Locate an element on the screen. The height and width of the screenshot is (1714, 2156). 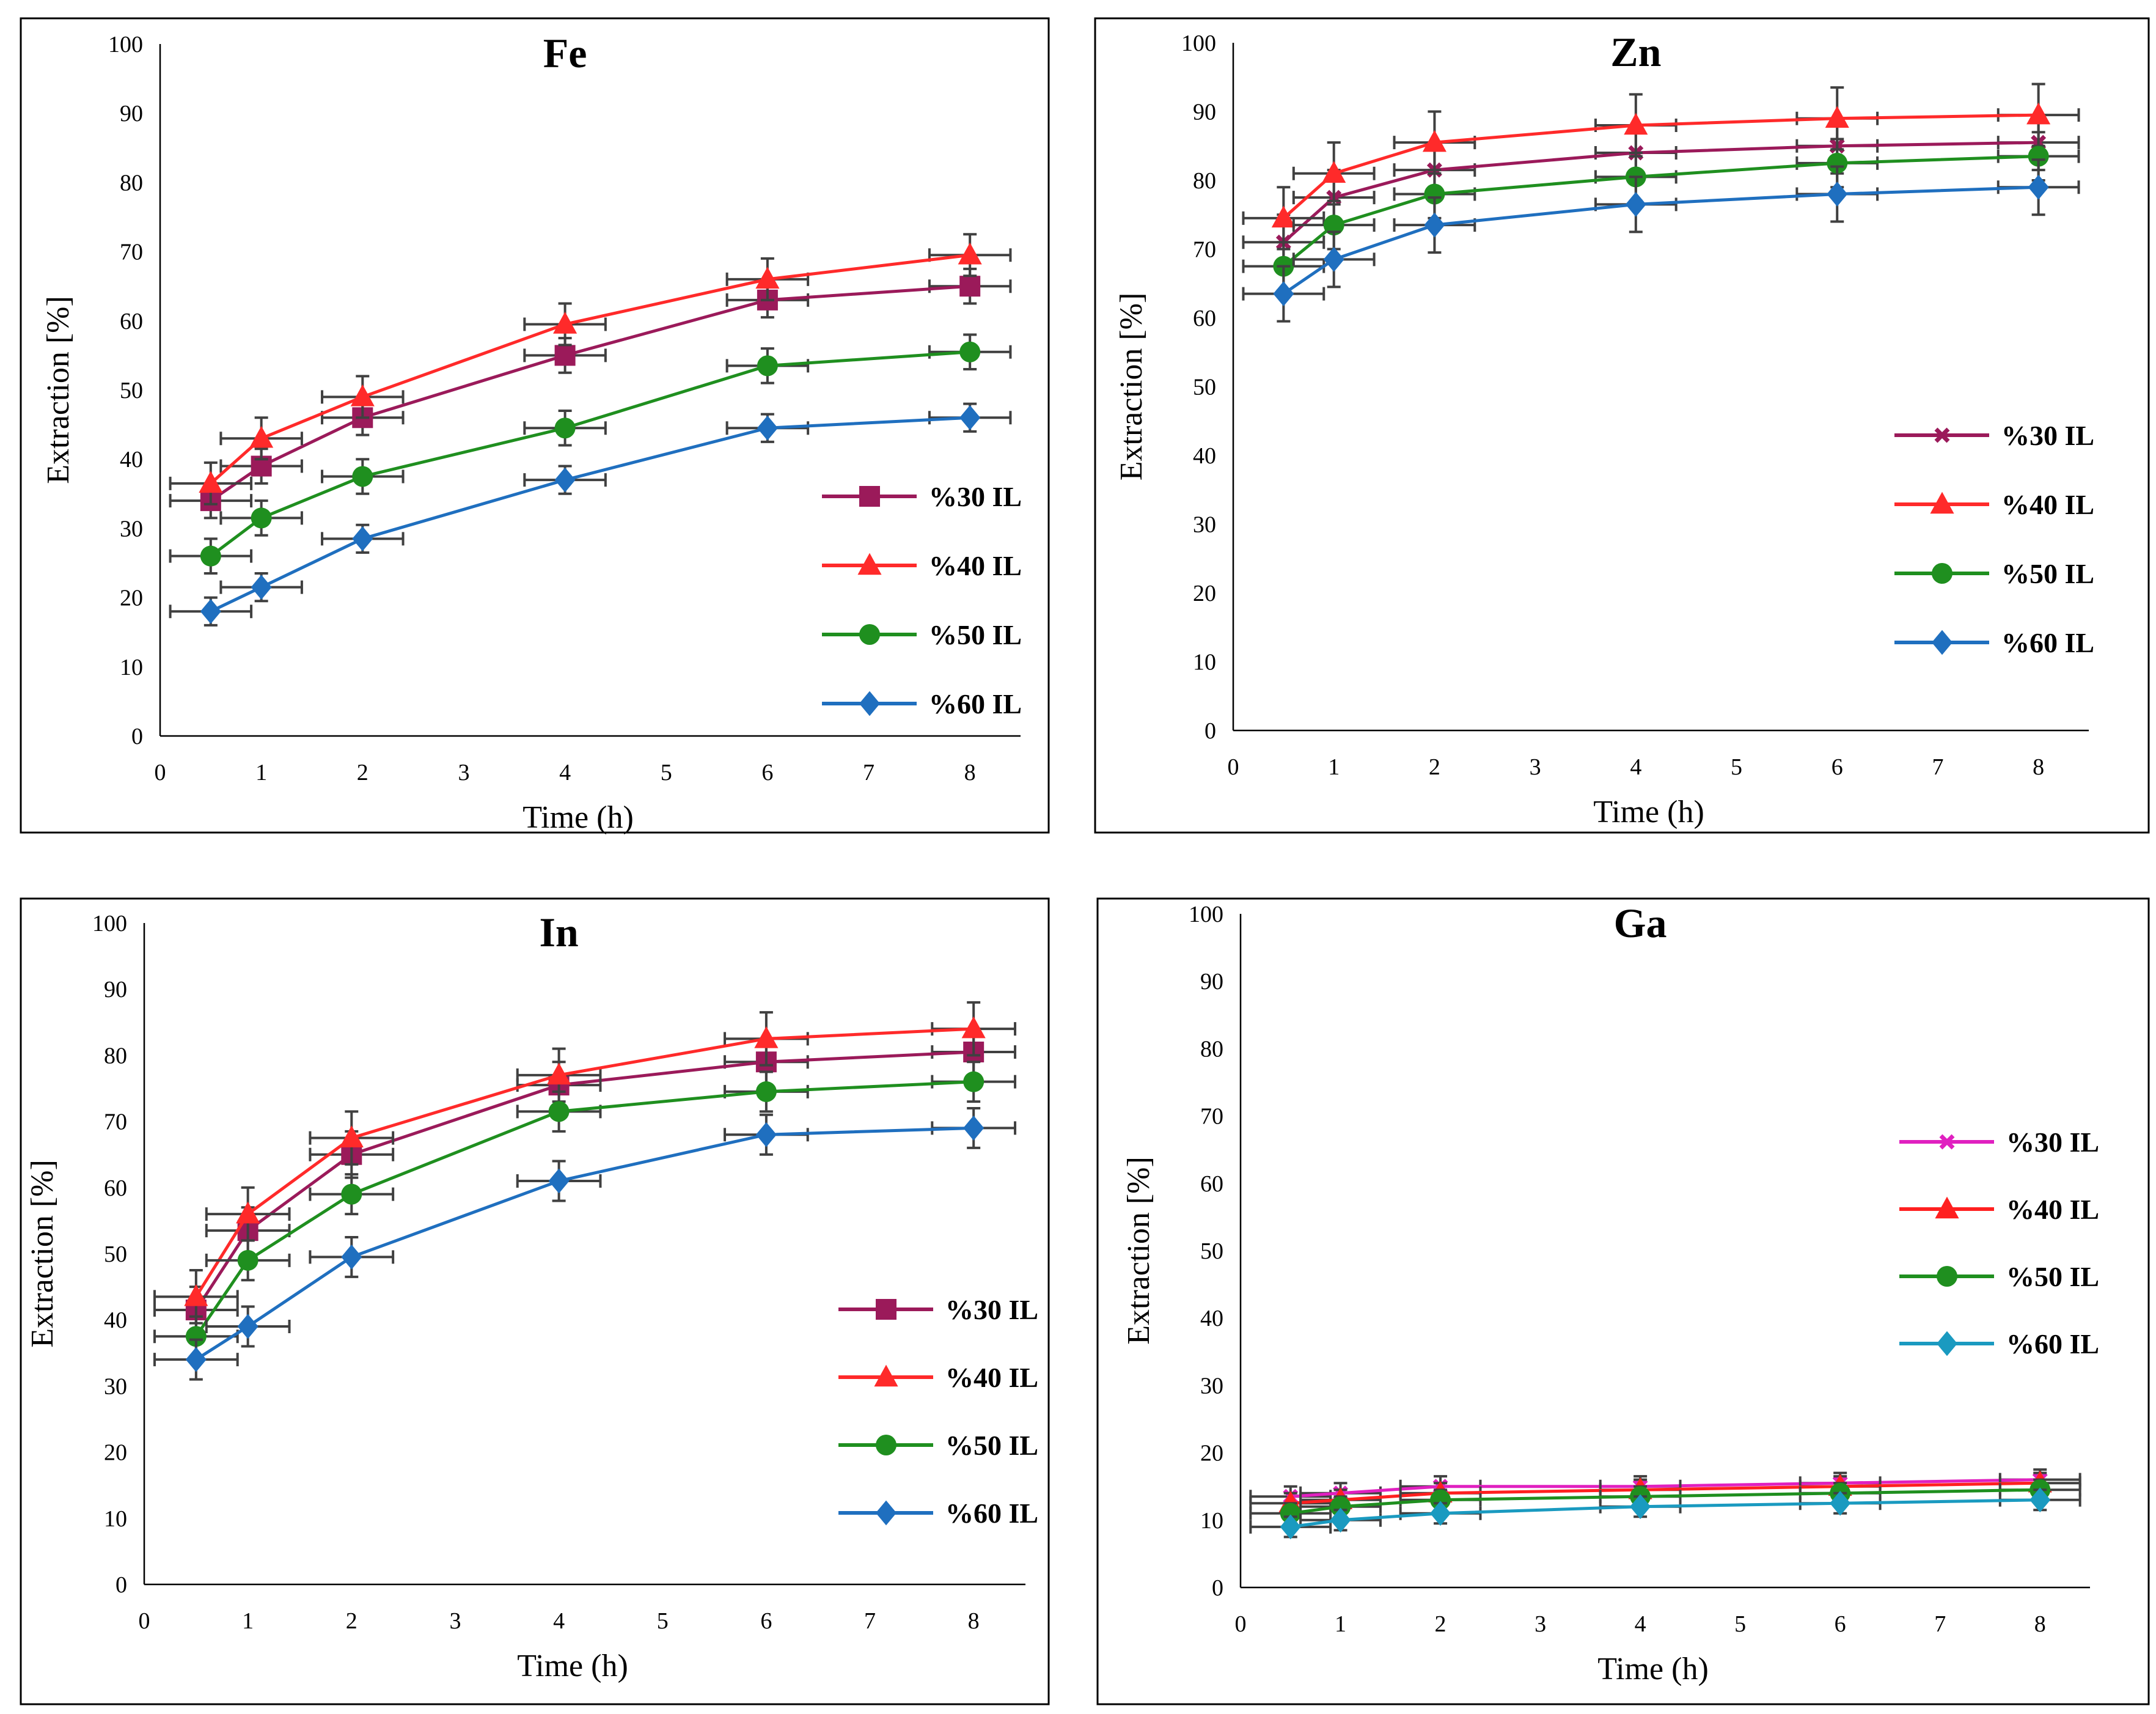
y-tick-label: 90 is located at coordinates (1205, 113).